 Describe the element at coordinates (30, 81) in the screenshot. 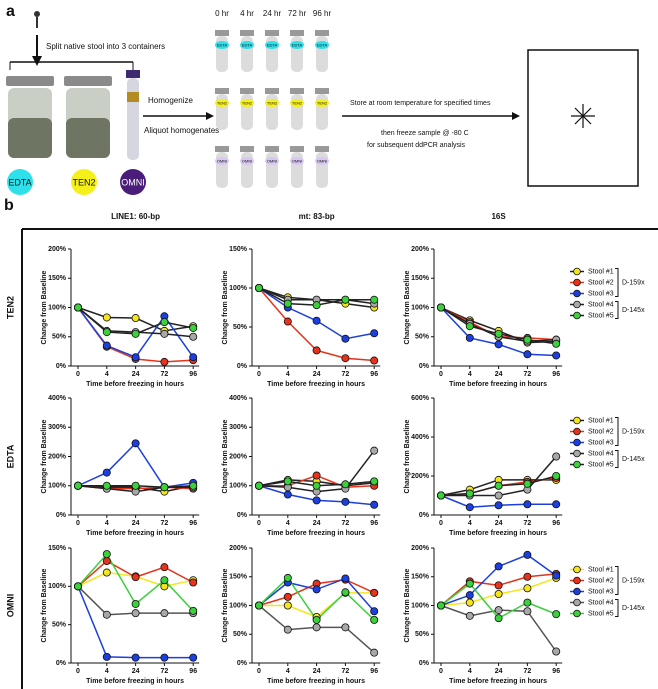

I see `jar-lid` at that location.